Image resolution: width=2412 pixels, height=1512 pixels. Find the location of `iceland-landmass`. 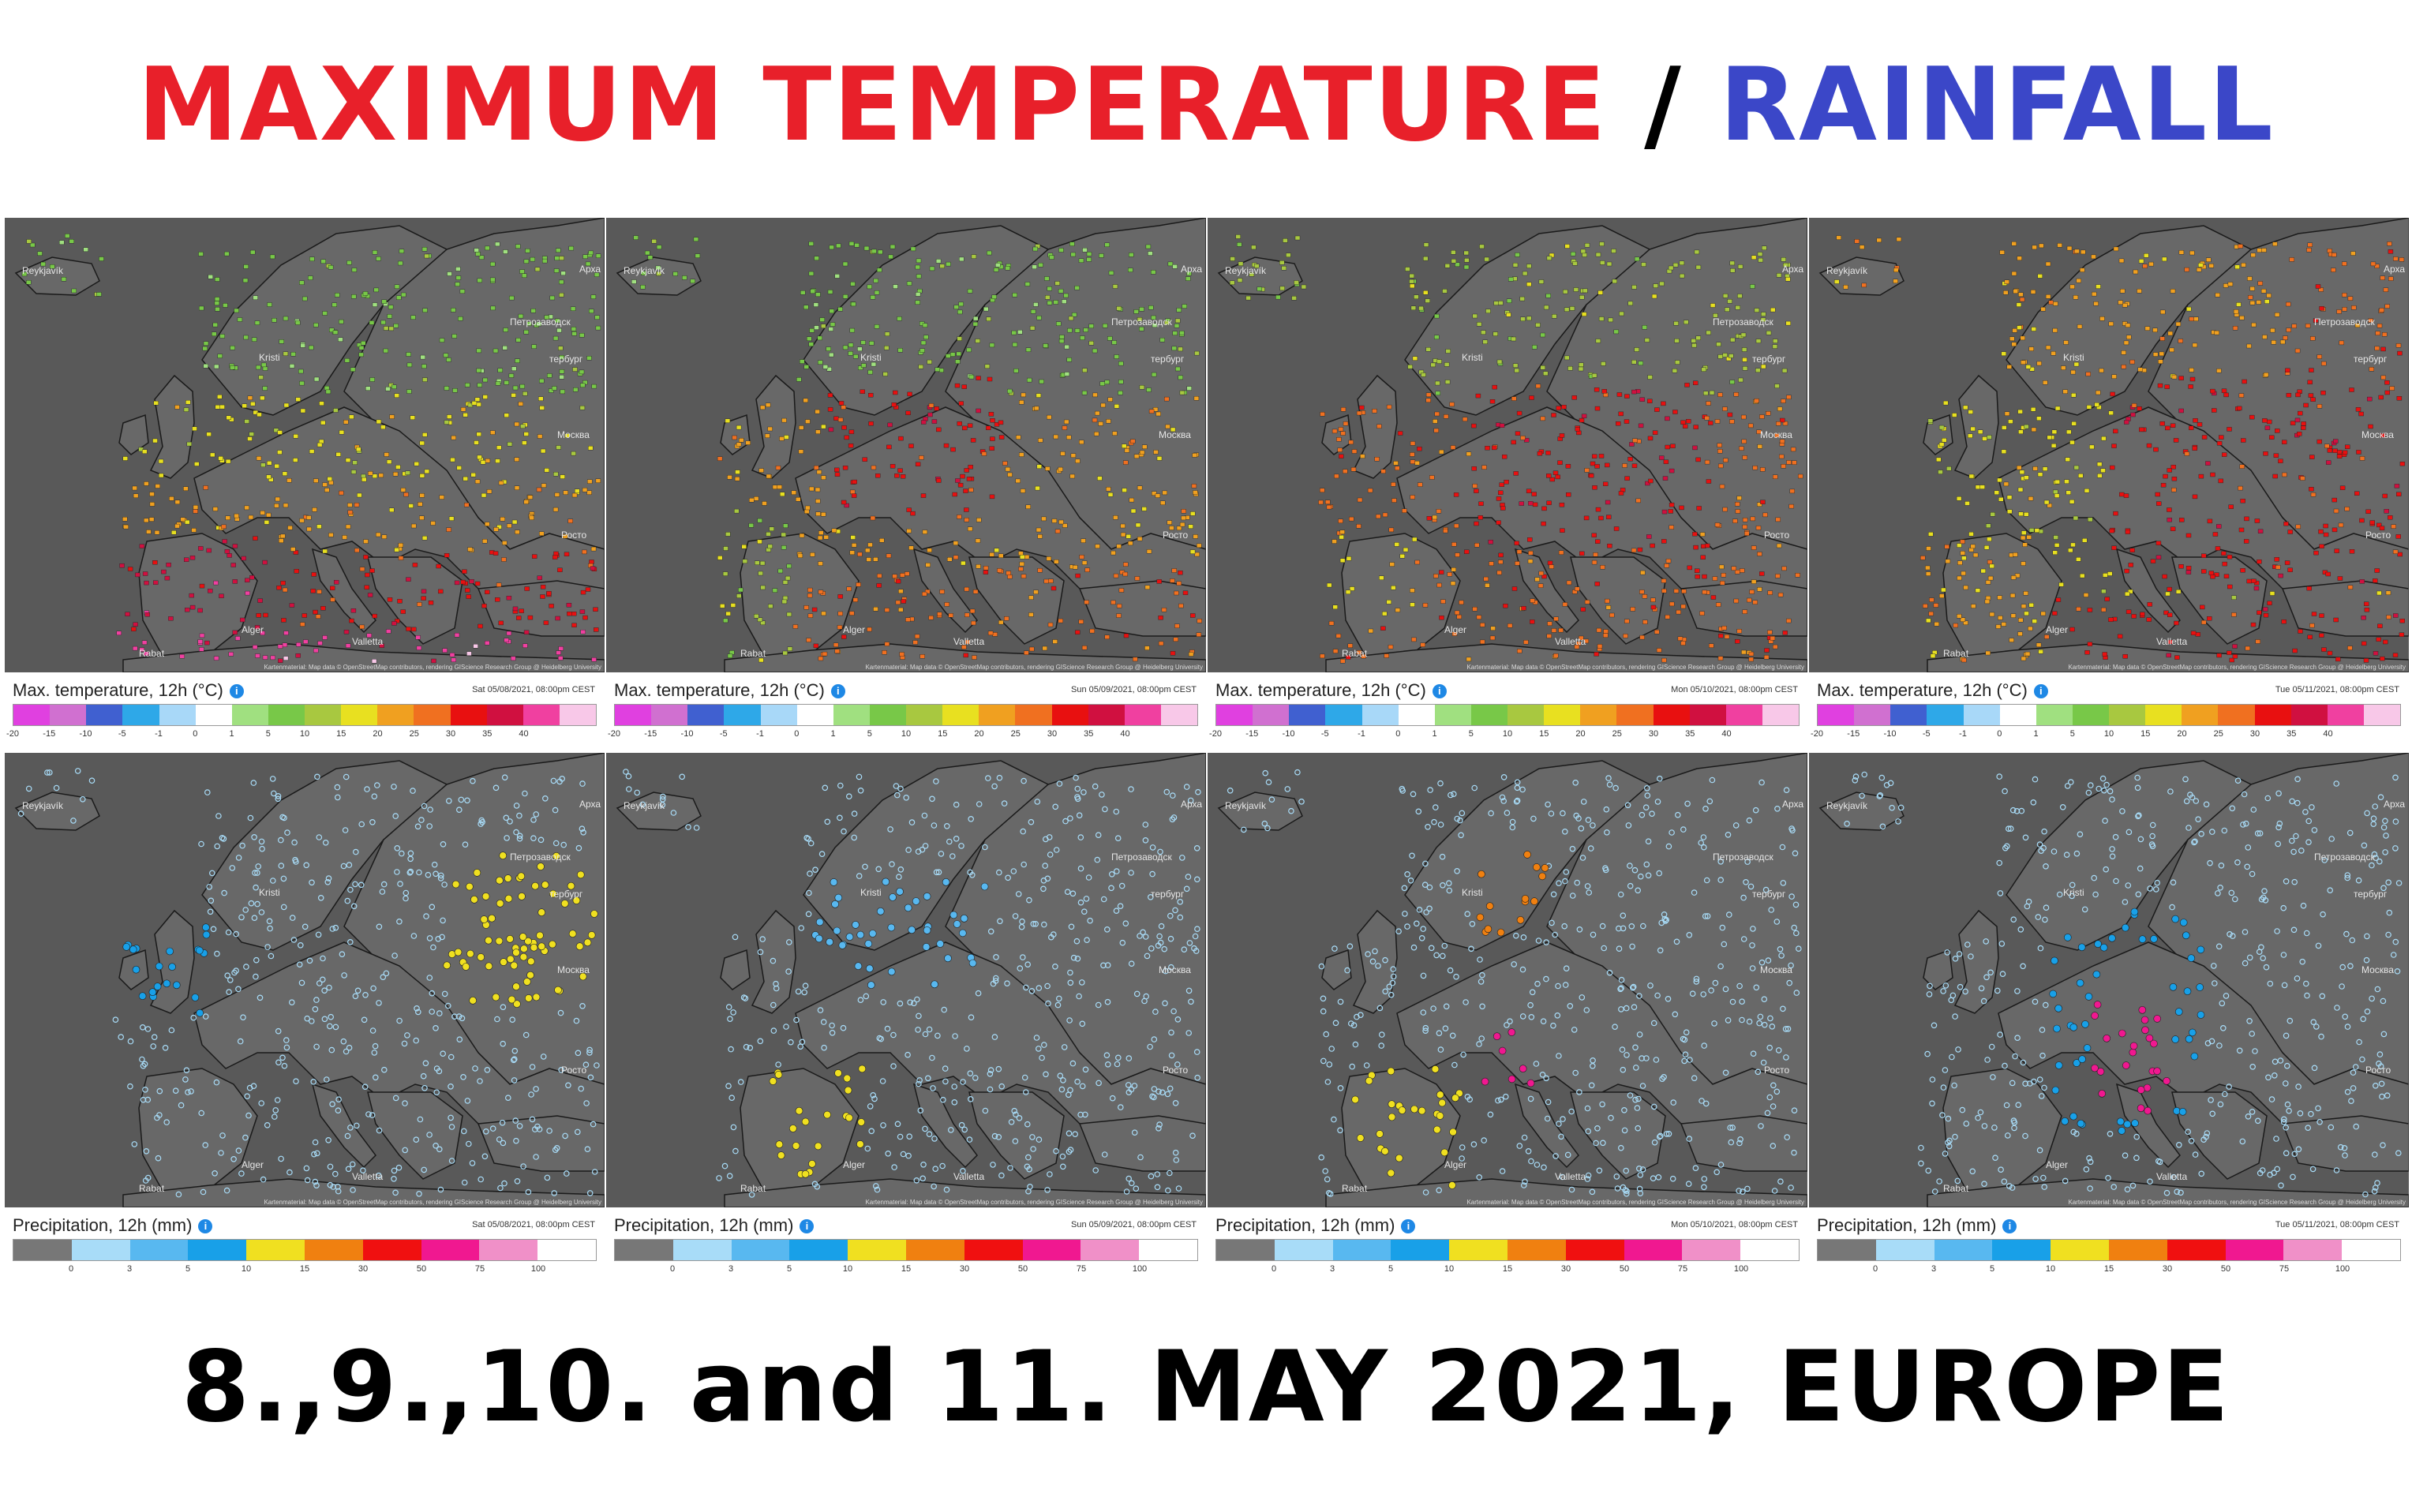

iceland-landmass is located at coordinates (659, 811).